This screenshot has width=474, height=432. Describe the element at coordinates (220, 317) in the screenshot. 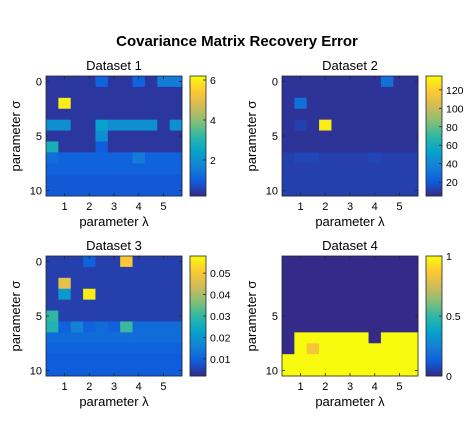

I see `colorbar-tick-label: 0.03` at that location.